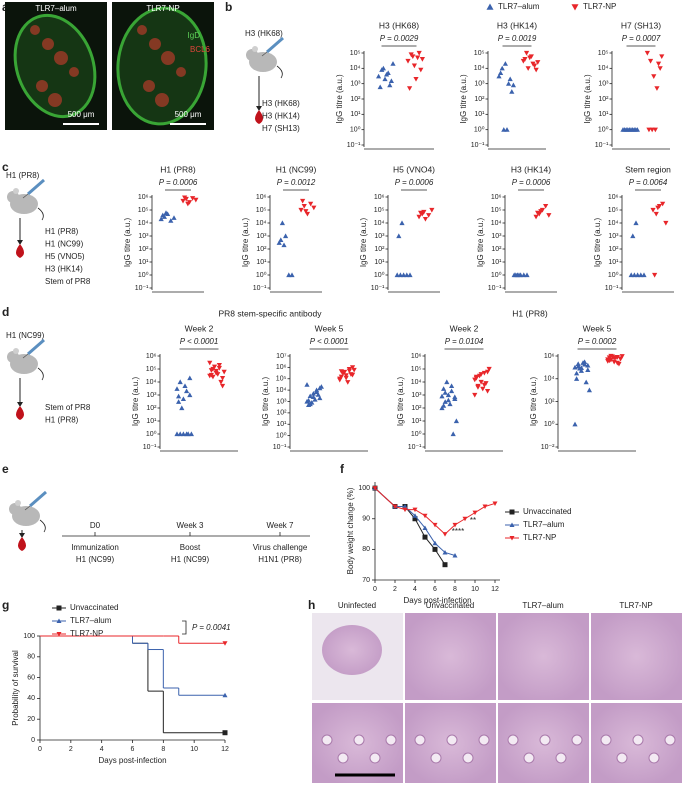 This screenshot has height=790, width=685. I want to click on legend-label: Unvaccinated, so click(547, 511).